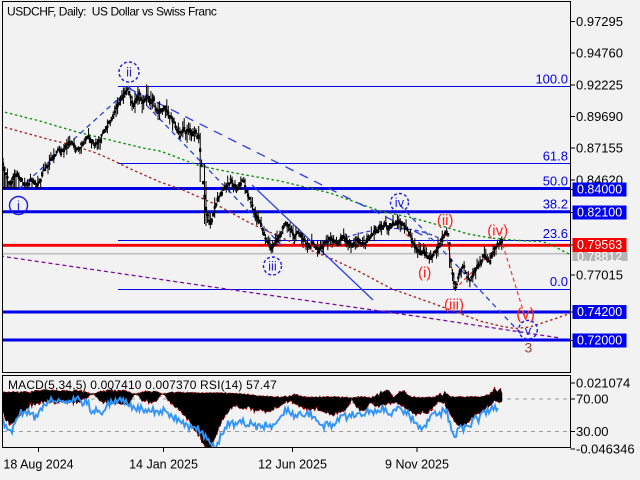  Describe the element at coordinates (555, 155) in the screenshot. I see `svg-text: 61.8` at that location.